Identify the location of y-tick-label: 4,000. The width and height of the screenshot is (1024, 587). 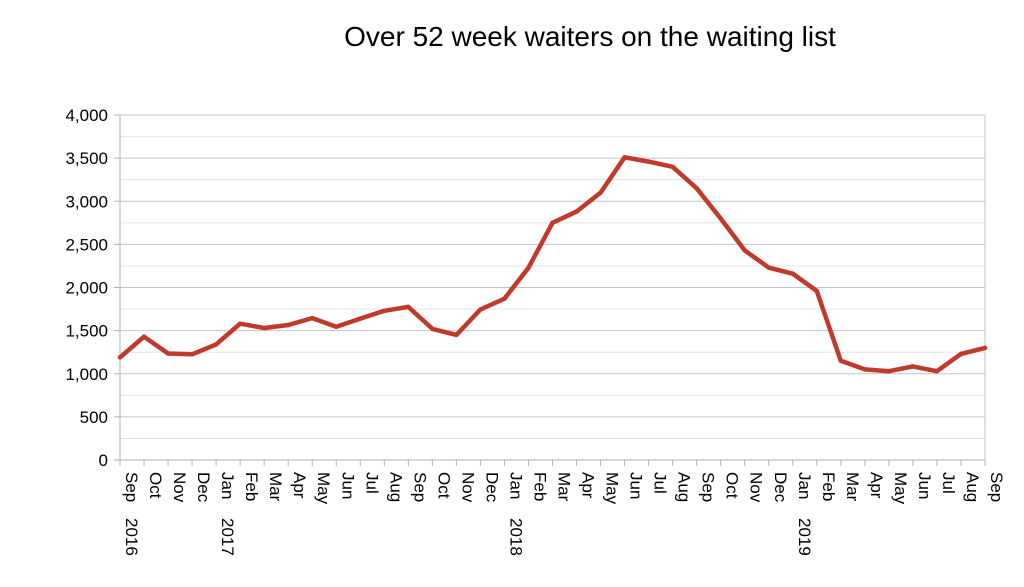
(86, 115).